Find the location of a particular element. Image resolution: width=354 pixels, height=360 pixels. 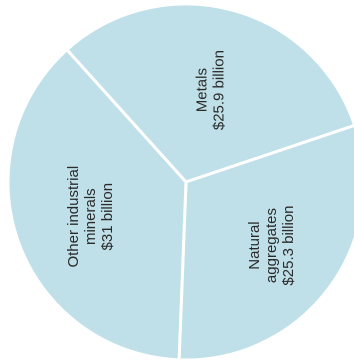

slice-label-natural-aggregates: Naturalaggregates$25.3 billion is located at coordinates (271, 246).